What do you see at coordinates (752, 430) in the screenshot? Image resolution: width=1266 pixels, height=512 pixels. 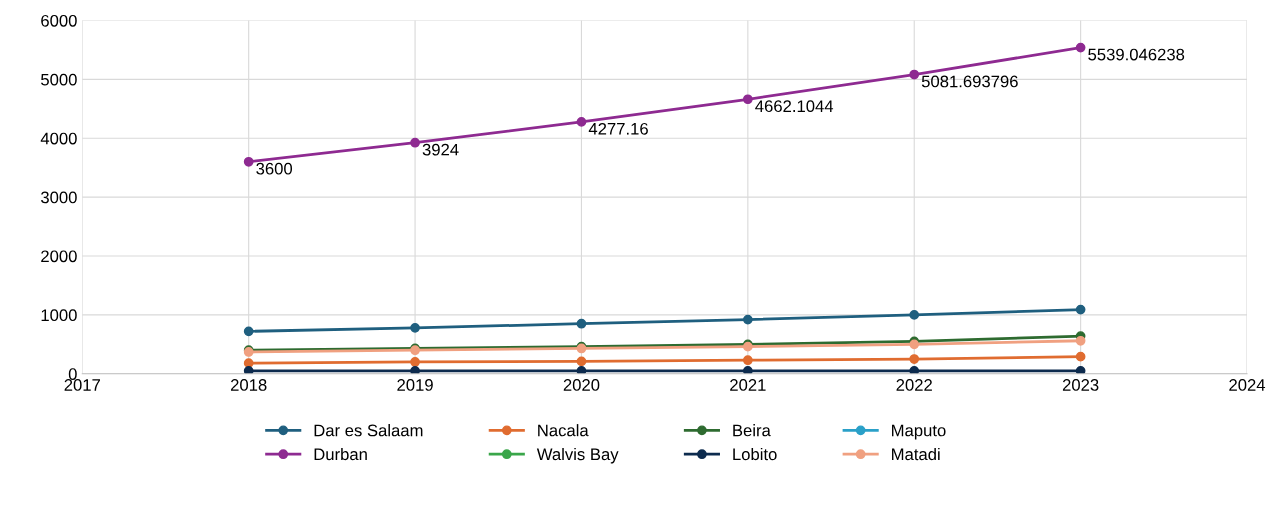 I see `legend-label: Beira` at bounding box center [752, 430].